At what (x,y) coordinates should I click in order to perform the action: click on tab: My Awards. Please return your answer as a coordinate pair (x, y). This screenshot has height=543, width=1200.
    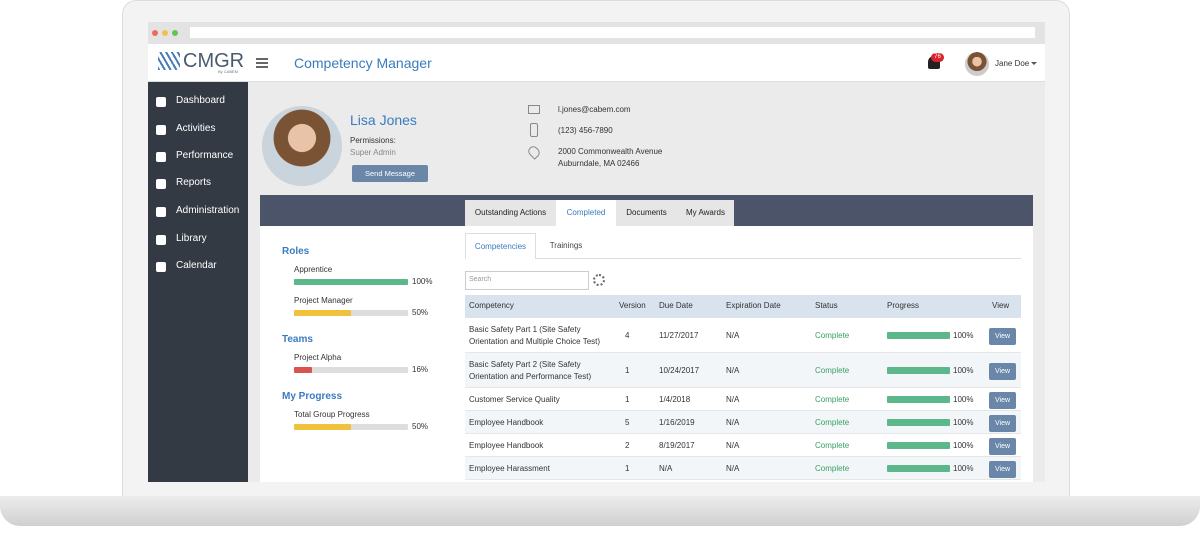
    Looking at the image, I should click on (705, 213).